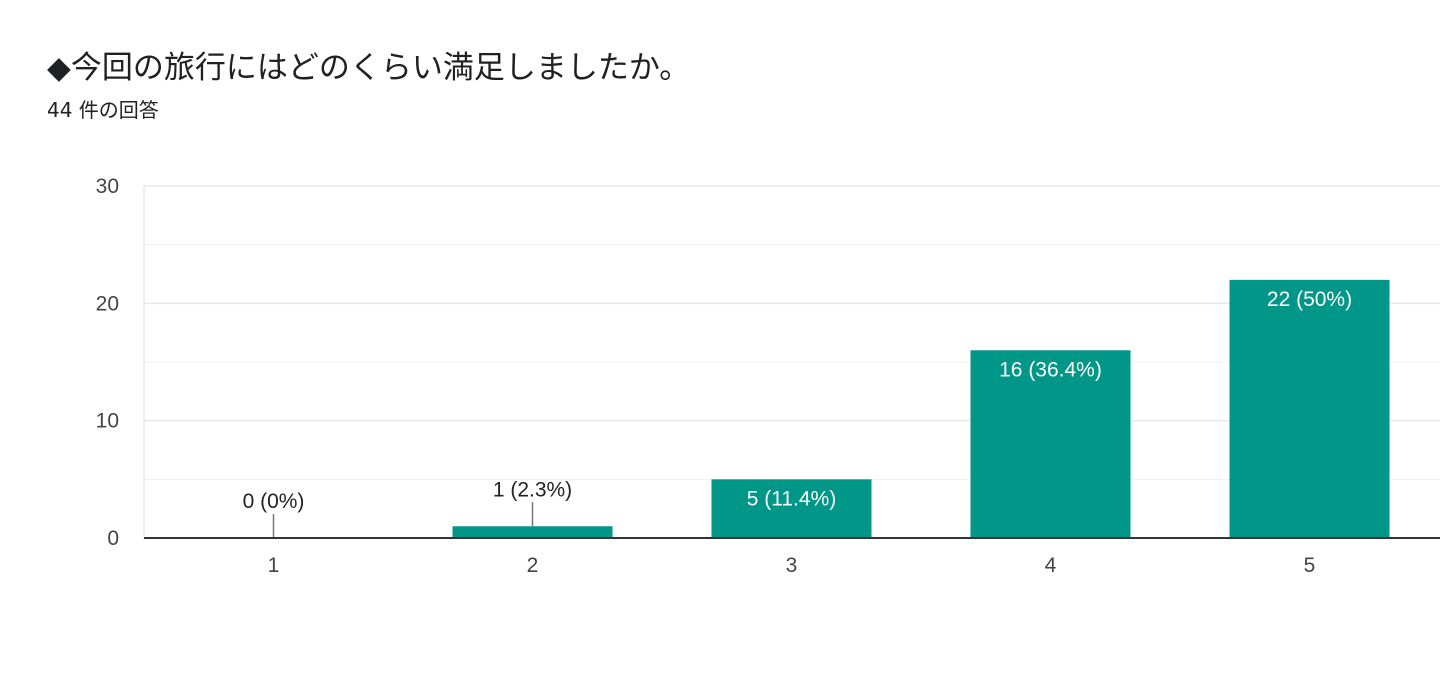 The height and width of the screenshot is (685, 1440). I want to click on data-label: 5 (11.4%), so click(792, 498).